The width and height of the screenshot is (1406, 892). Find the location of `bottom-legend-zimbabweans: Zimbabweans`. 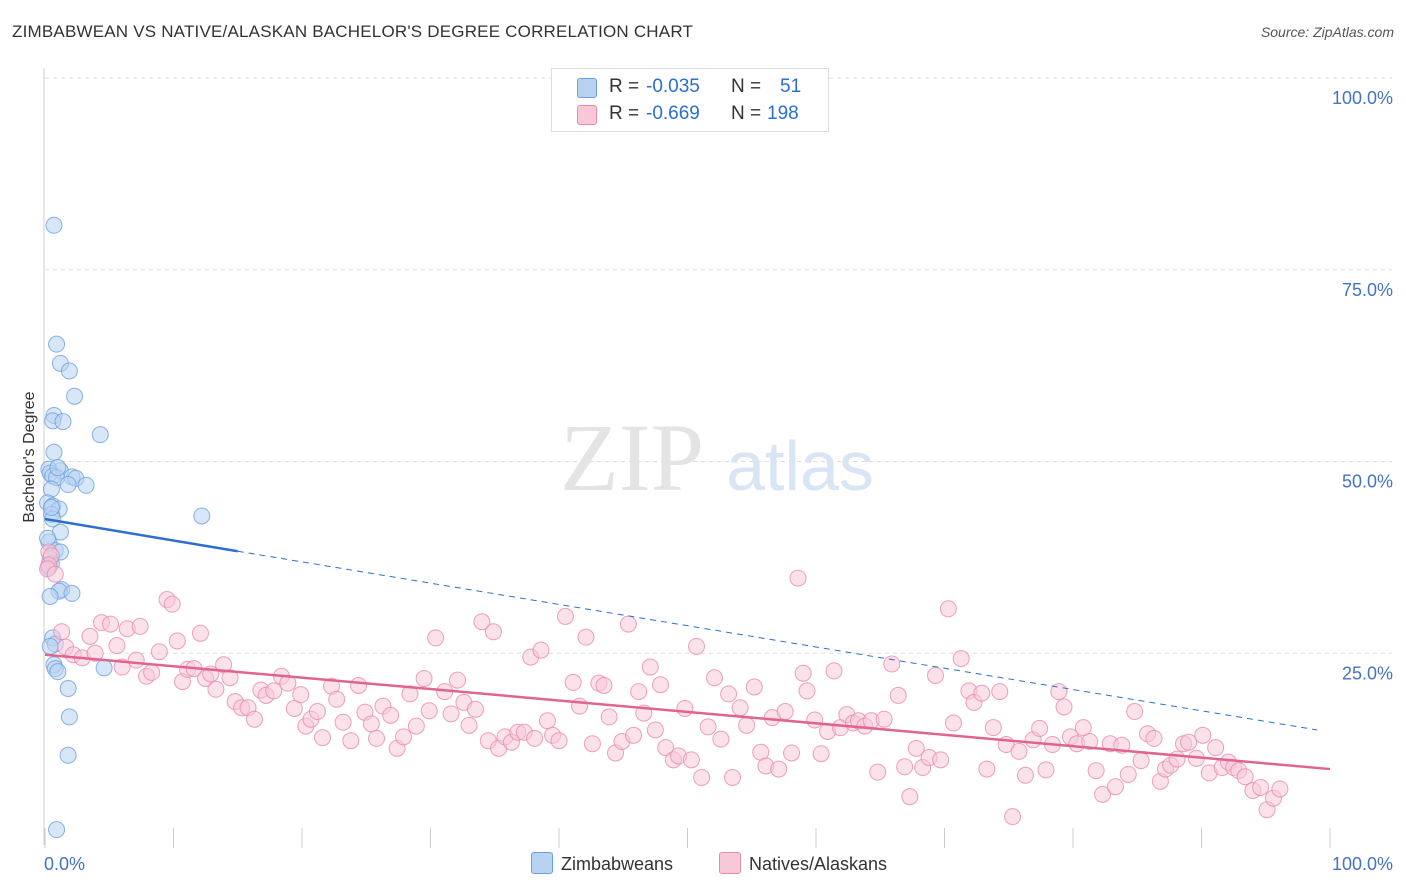

bottom-legend-zimbabweans: Zimbabweans is located at coordinates (602, 863).